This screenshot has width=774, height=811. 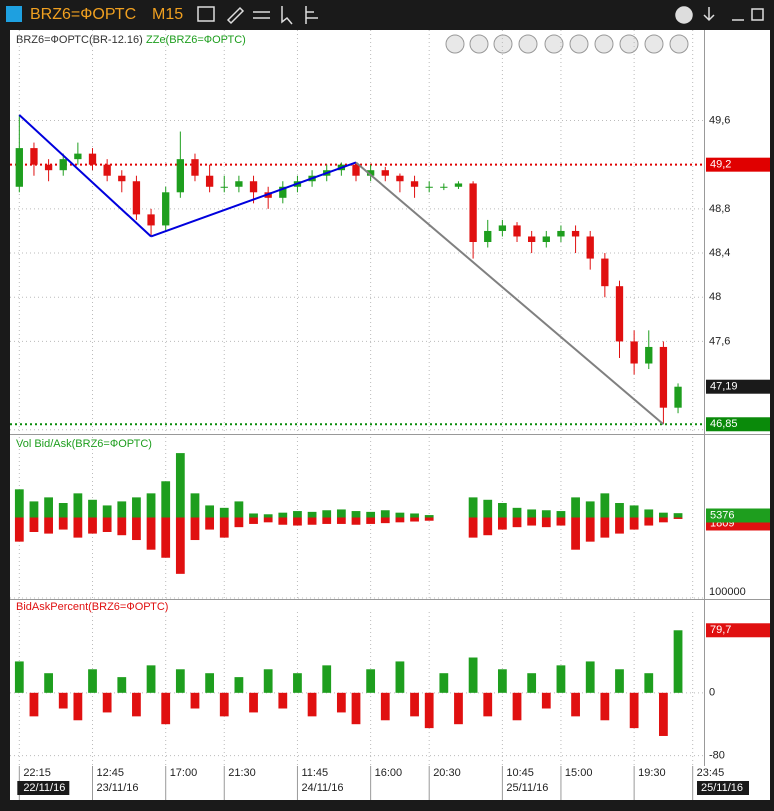 What do you see at coordinates (311, 15) in the screenshot?
I see `layout-tool` at bounding box center [311, 15].